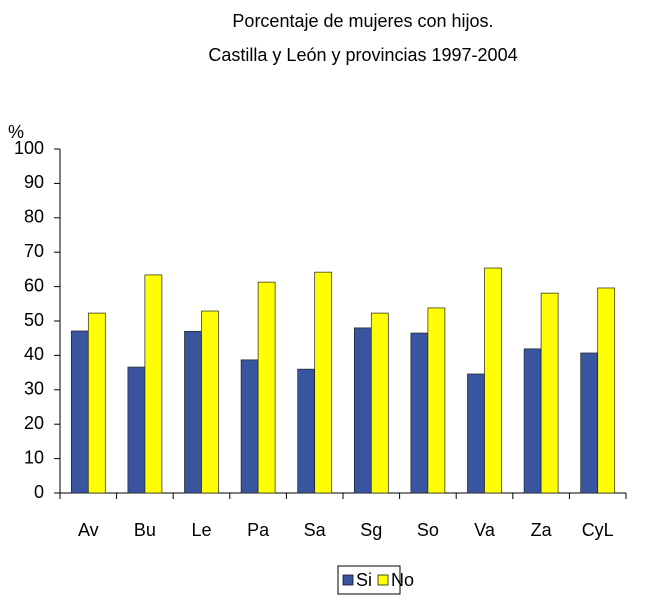 Image resolution: width=646 pixels, height=606 pixels. I want to click on x-tick-label: Av, so click(88, 530).